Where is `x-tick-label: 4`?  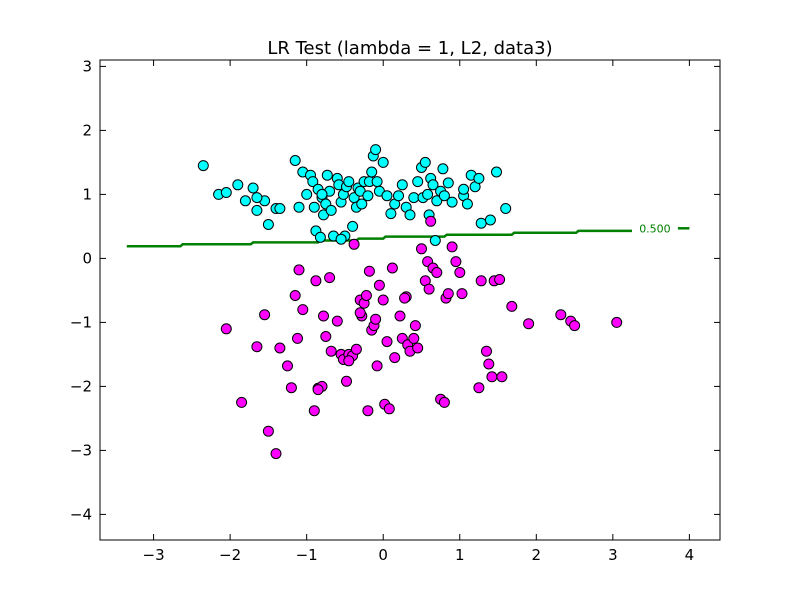
x-tick-label: 4 is located at coordinates (690, 555).